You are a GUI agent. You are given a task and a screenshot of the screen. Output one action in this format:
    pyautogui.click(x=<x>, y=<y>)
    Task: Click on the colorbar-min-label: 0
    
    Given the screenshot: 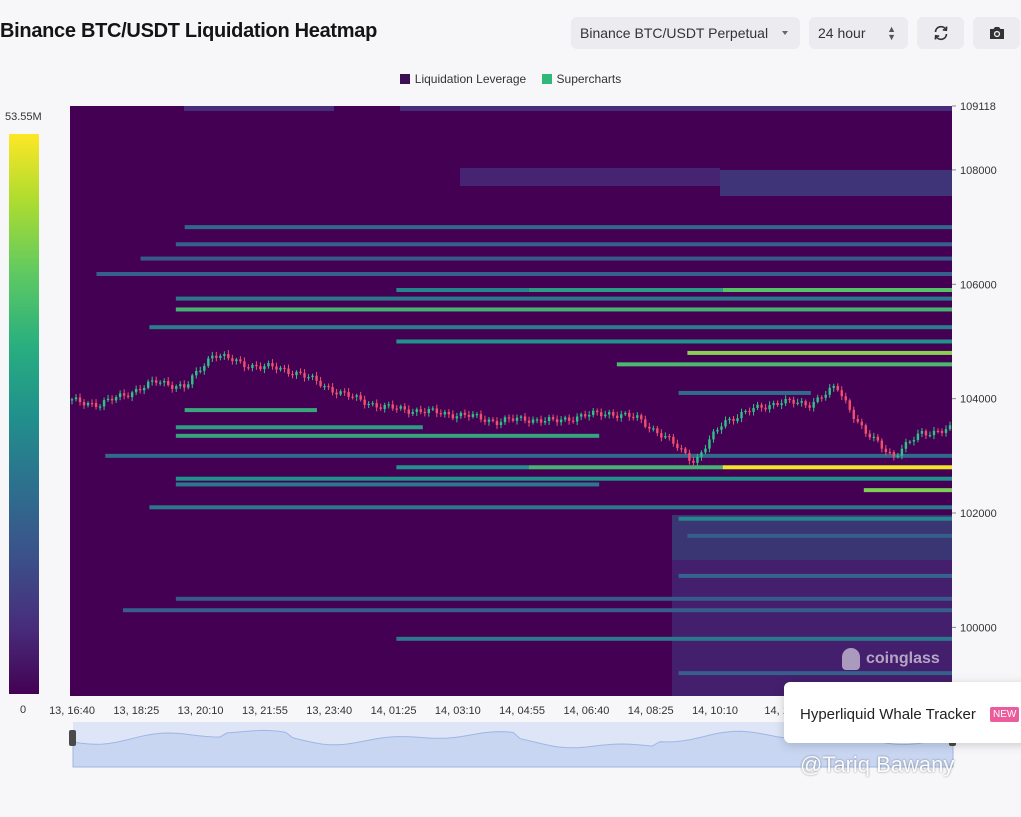 What is the action you would take?
    pyautogui.click(x=23, y=710)
    